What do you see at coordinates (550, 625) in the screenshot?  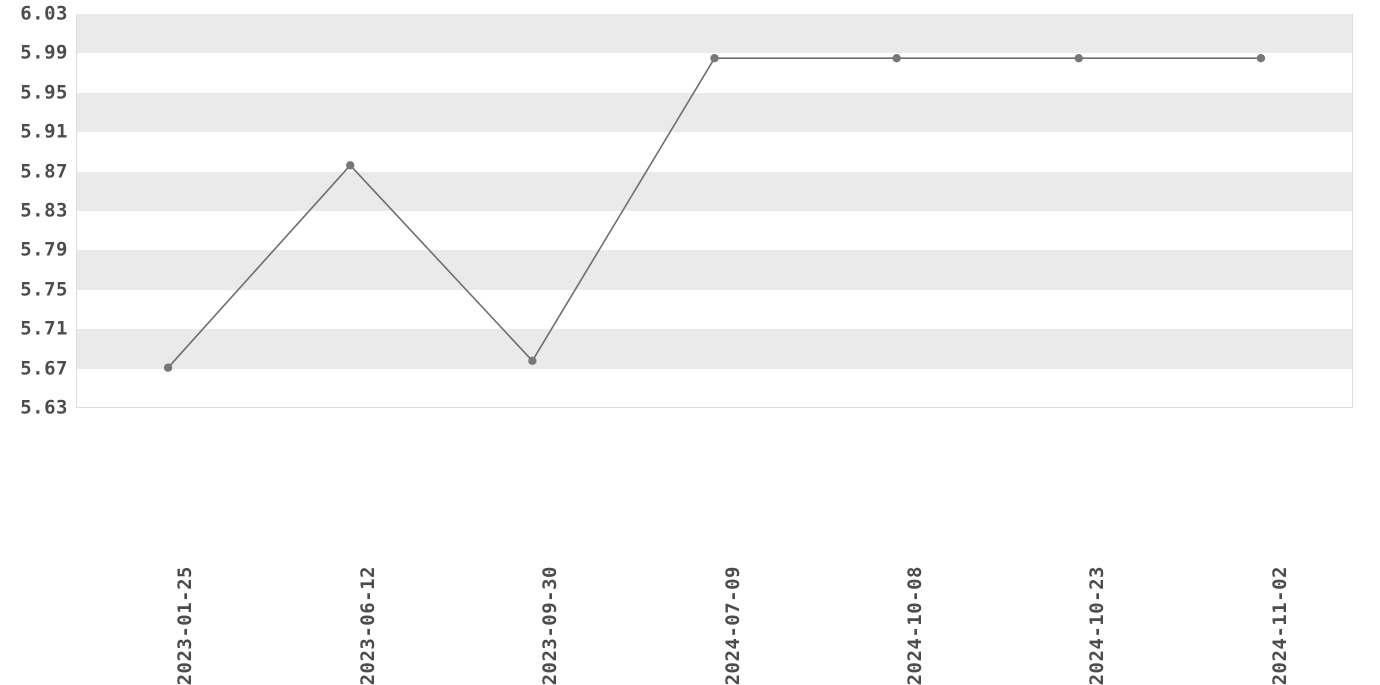 I see `x-tick-label: 2023-09-30` at bounding box center [550, 625].